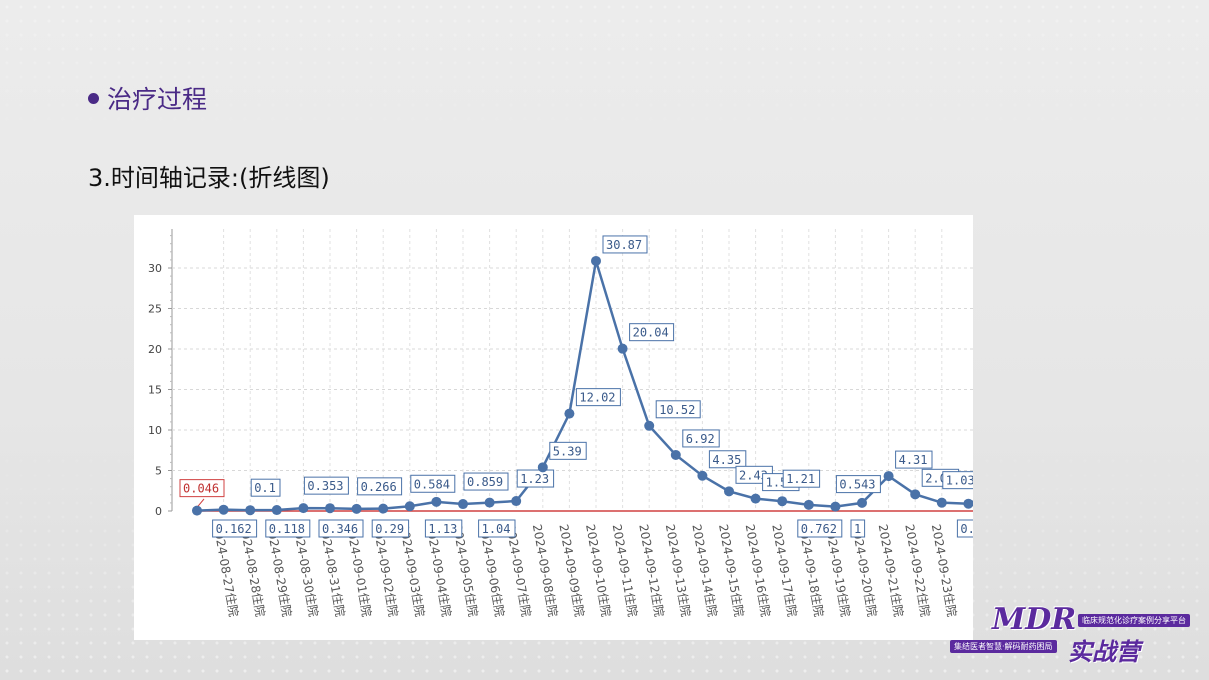  I want to click on y-tick-label: 0, so click(158, 511).